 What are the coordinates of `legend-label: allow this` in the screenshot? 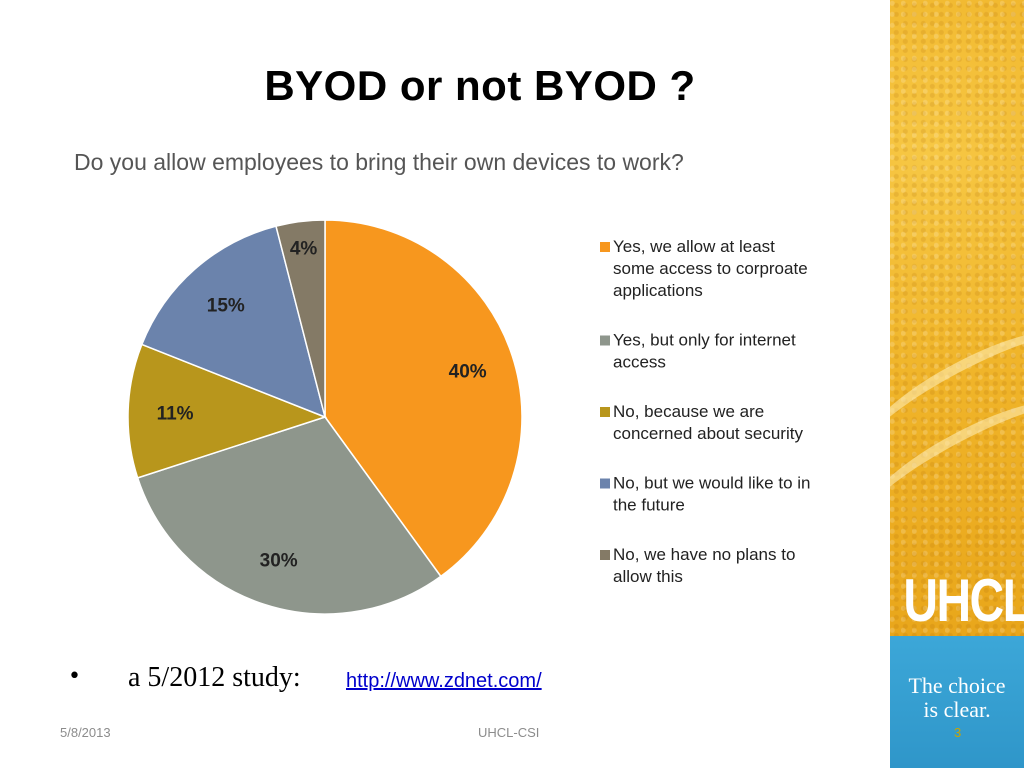 It's located at (648, 576).